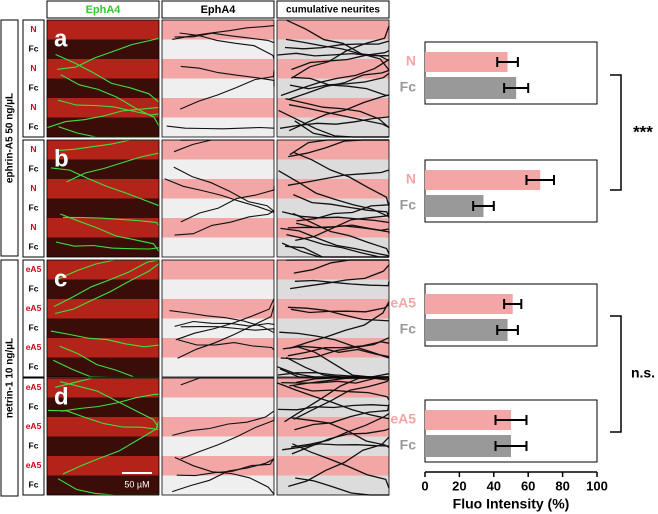  Describe the element at coordinates (494, 485) in the screenshot. I see `x-tick-label: 40` at that location.